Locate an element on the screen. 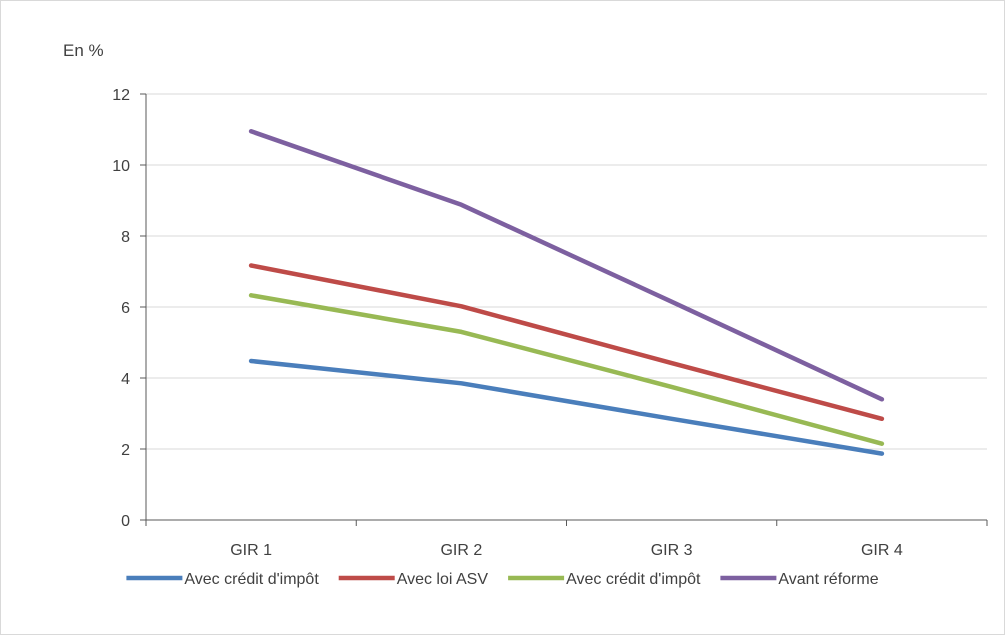  legend-item: Avec loi ASV is located at coordinates (413, 579).